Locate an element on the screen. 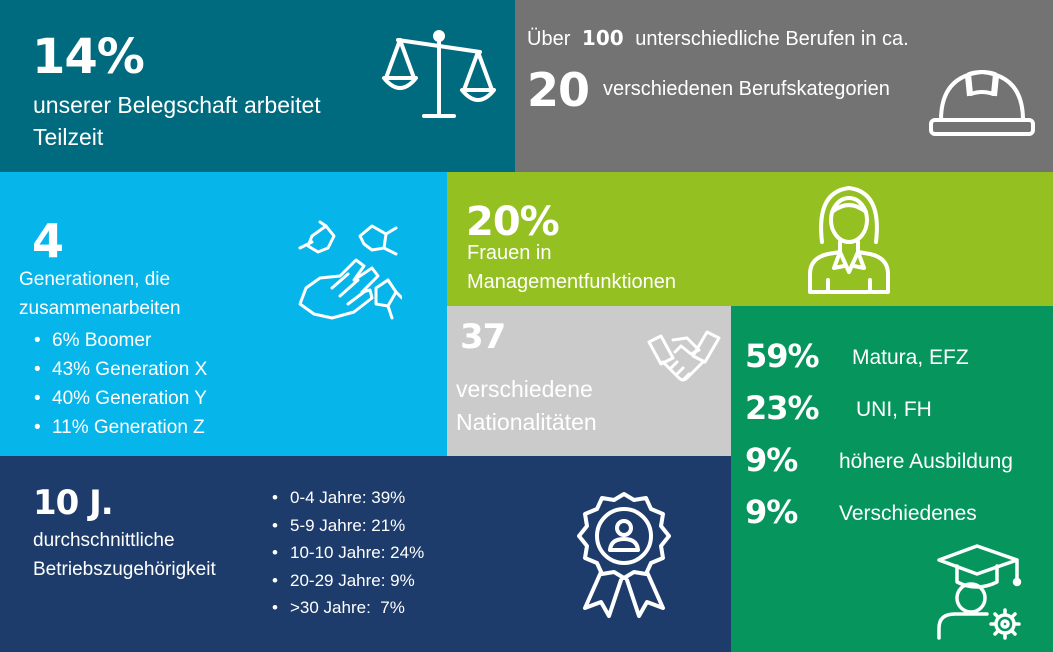 The width and height of the screenshot is (1053, 652). education-label: Verschiedenes is located at coordinates (908, 513).